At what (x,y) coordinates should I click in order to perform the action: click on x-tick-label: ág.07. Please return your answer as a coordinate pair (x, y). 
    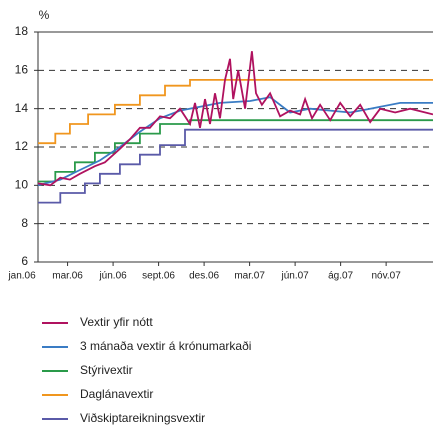
    Looking at the image, I should click on (340, 276).